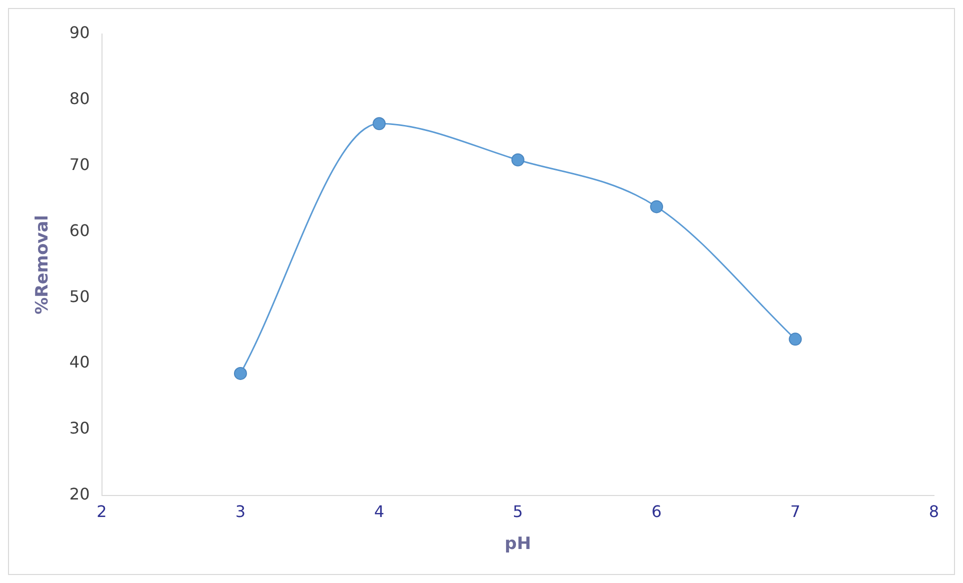 The height and width of the screenshot is (583, 963). Describe the element at coordinates (934, 512) in the screenshot. I see `x-tick-label: 8` at that location.